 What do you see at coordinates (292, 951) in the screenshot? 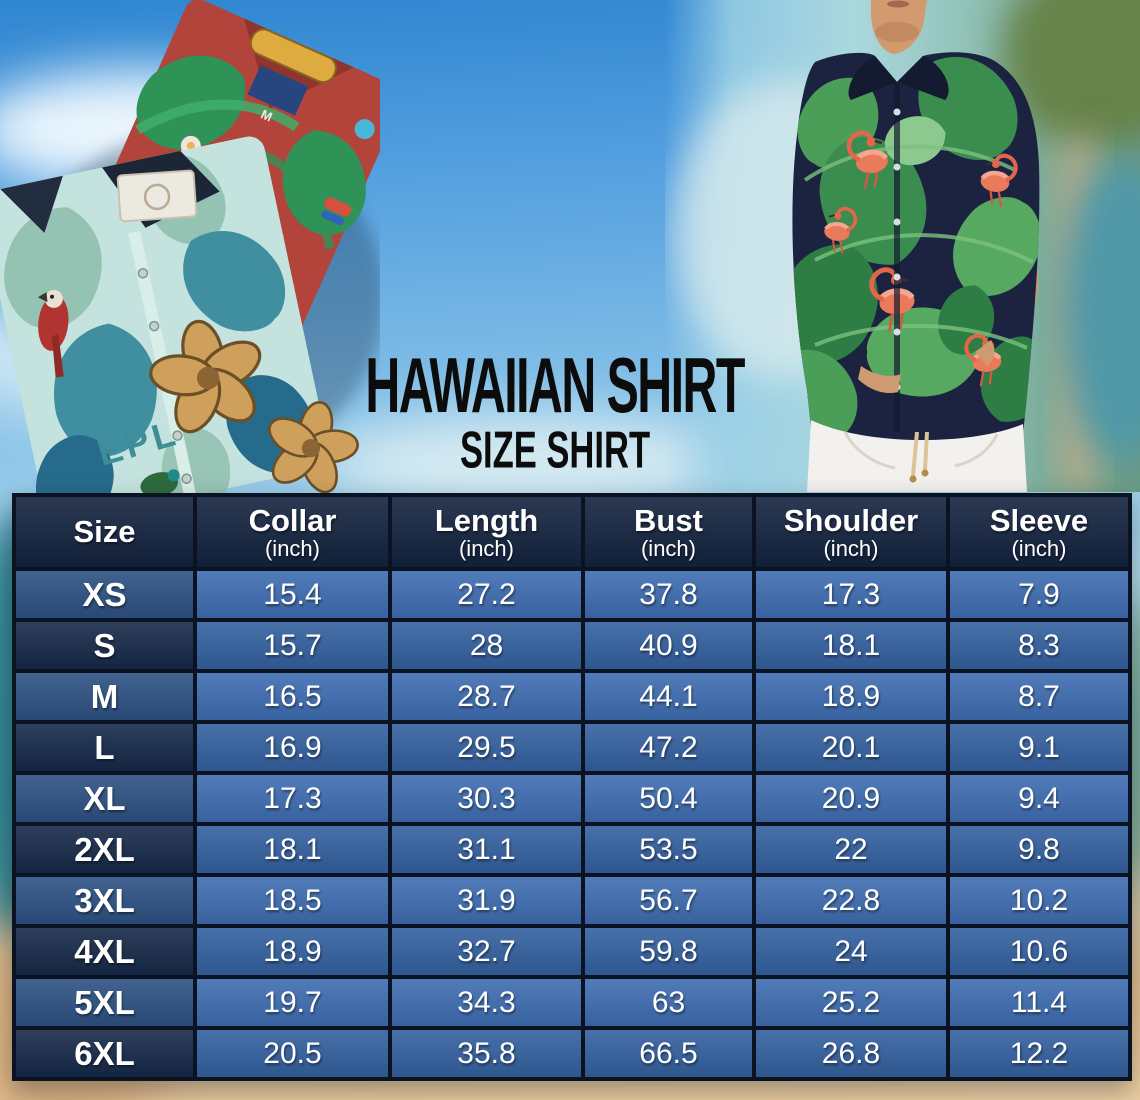
I see `measurement-cell: 18.9` at bounding box center [292, 951].